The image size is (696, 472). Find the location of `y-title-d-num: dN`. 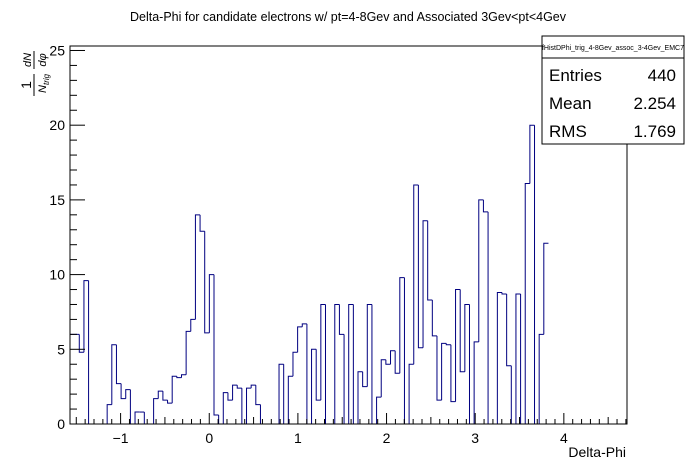

y-title-d-num: dN is located at coordinates (28, 60).